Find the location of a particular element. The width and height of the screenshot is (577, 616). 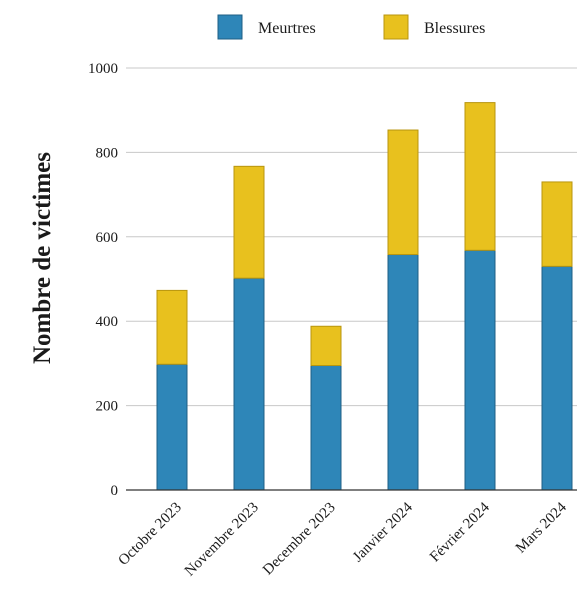

legend-label-meurtres: Meurtres is located at coordinates (287, 28).